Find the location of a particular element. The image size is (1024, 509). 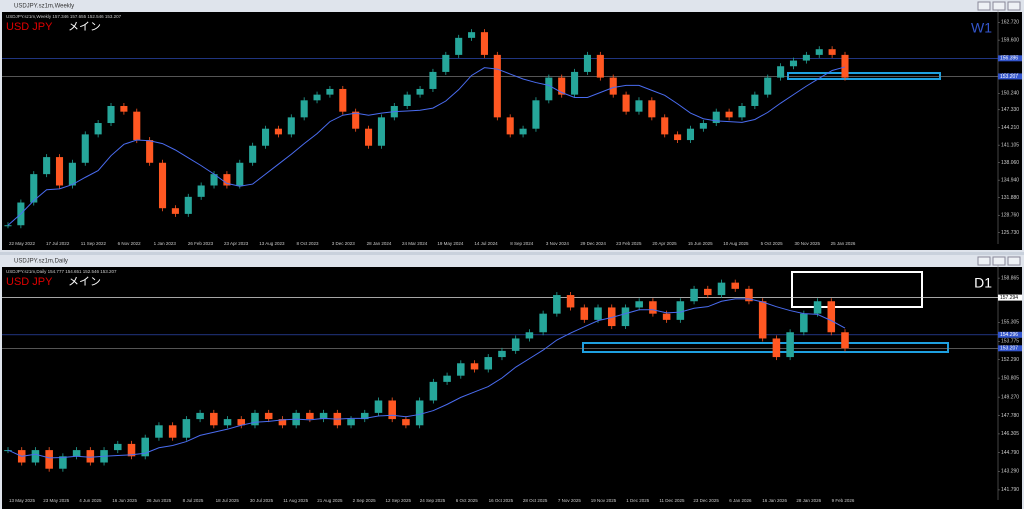

x-tick-label: 1 Dec 2025 is located at coordinates (638, 500).